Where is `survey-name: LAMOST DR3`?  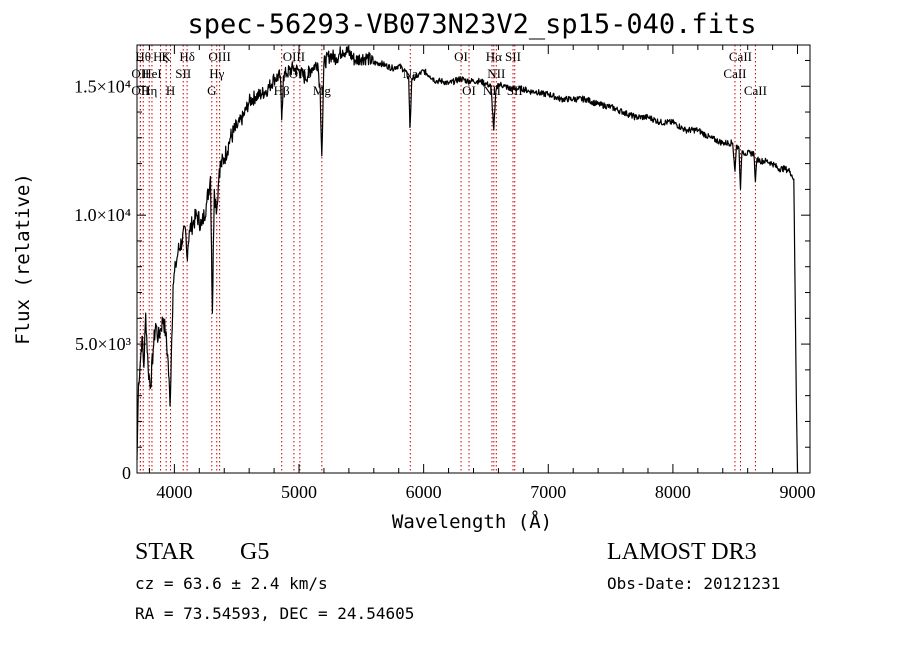
survey-name: LAMOST DR3 is located at coordinates (682, 552).